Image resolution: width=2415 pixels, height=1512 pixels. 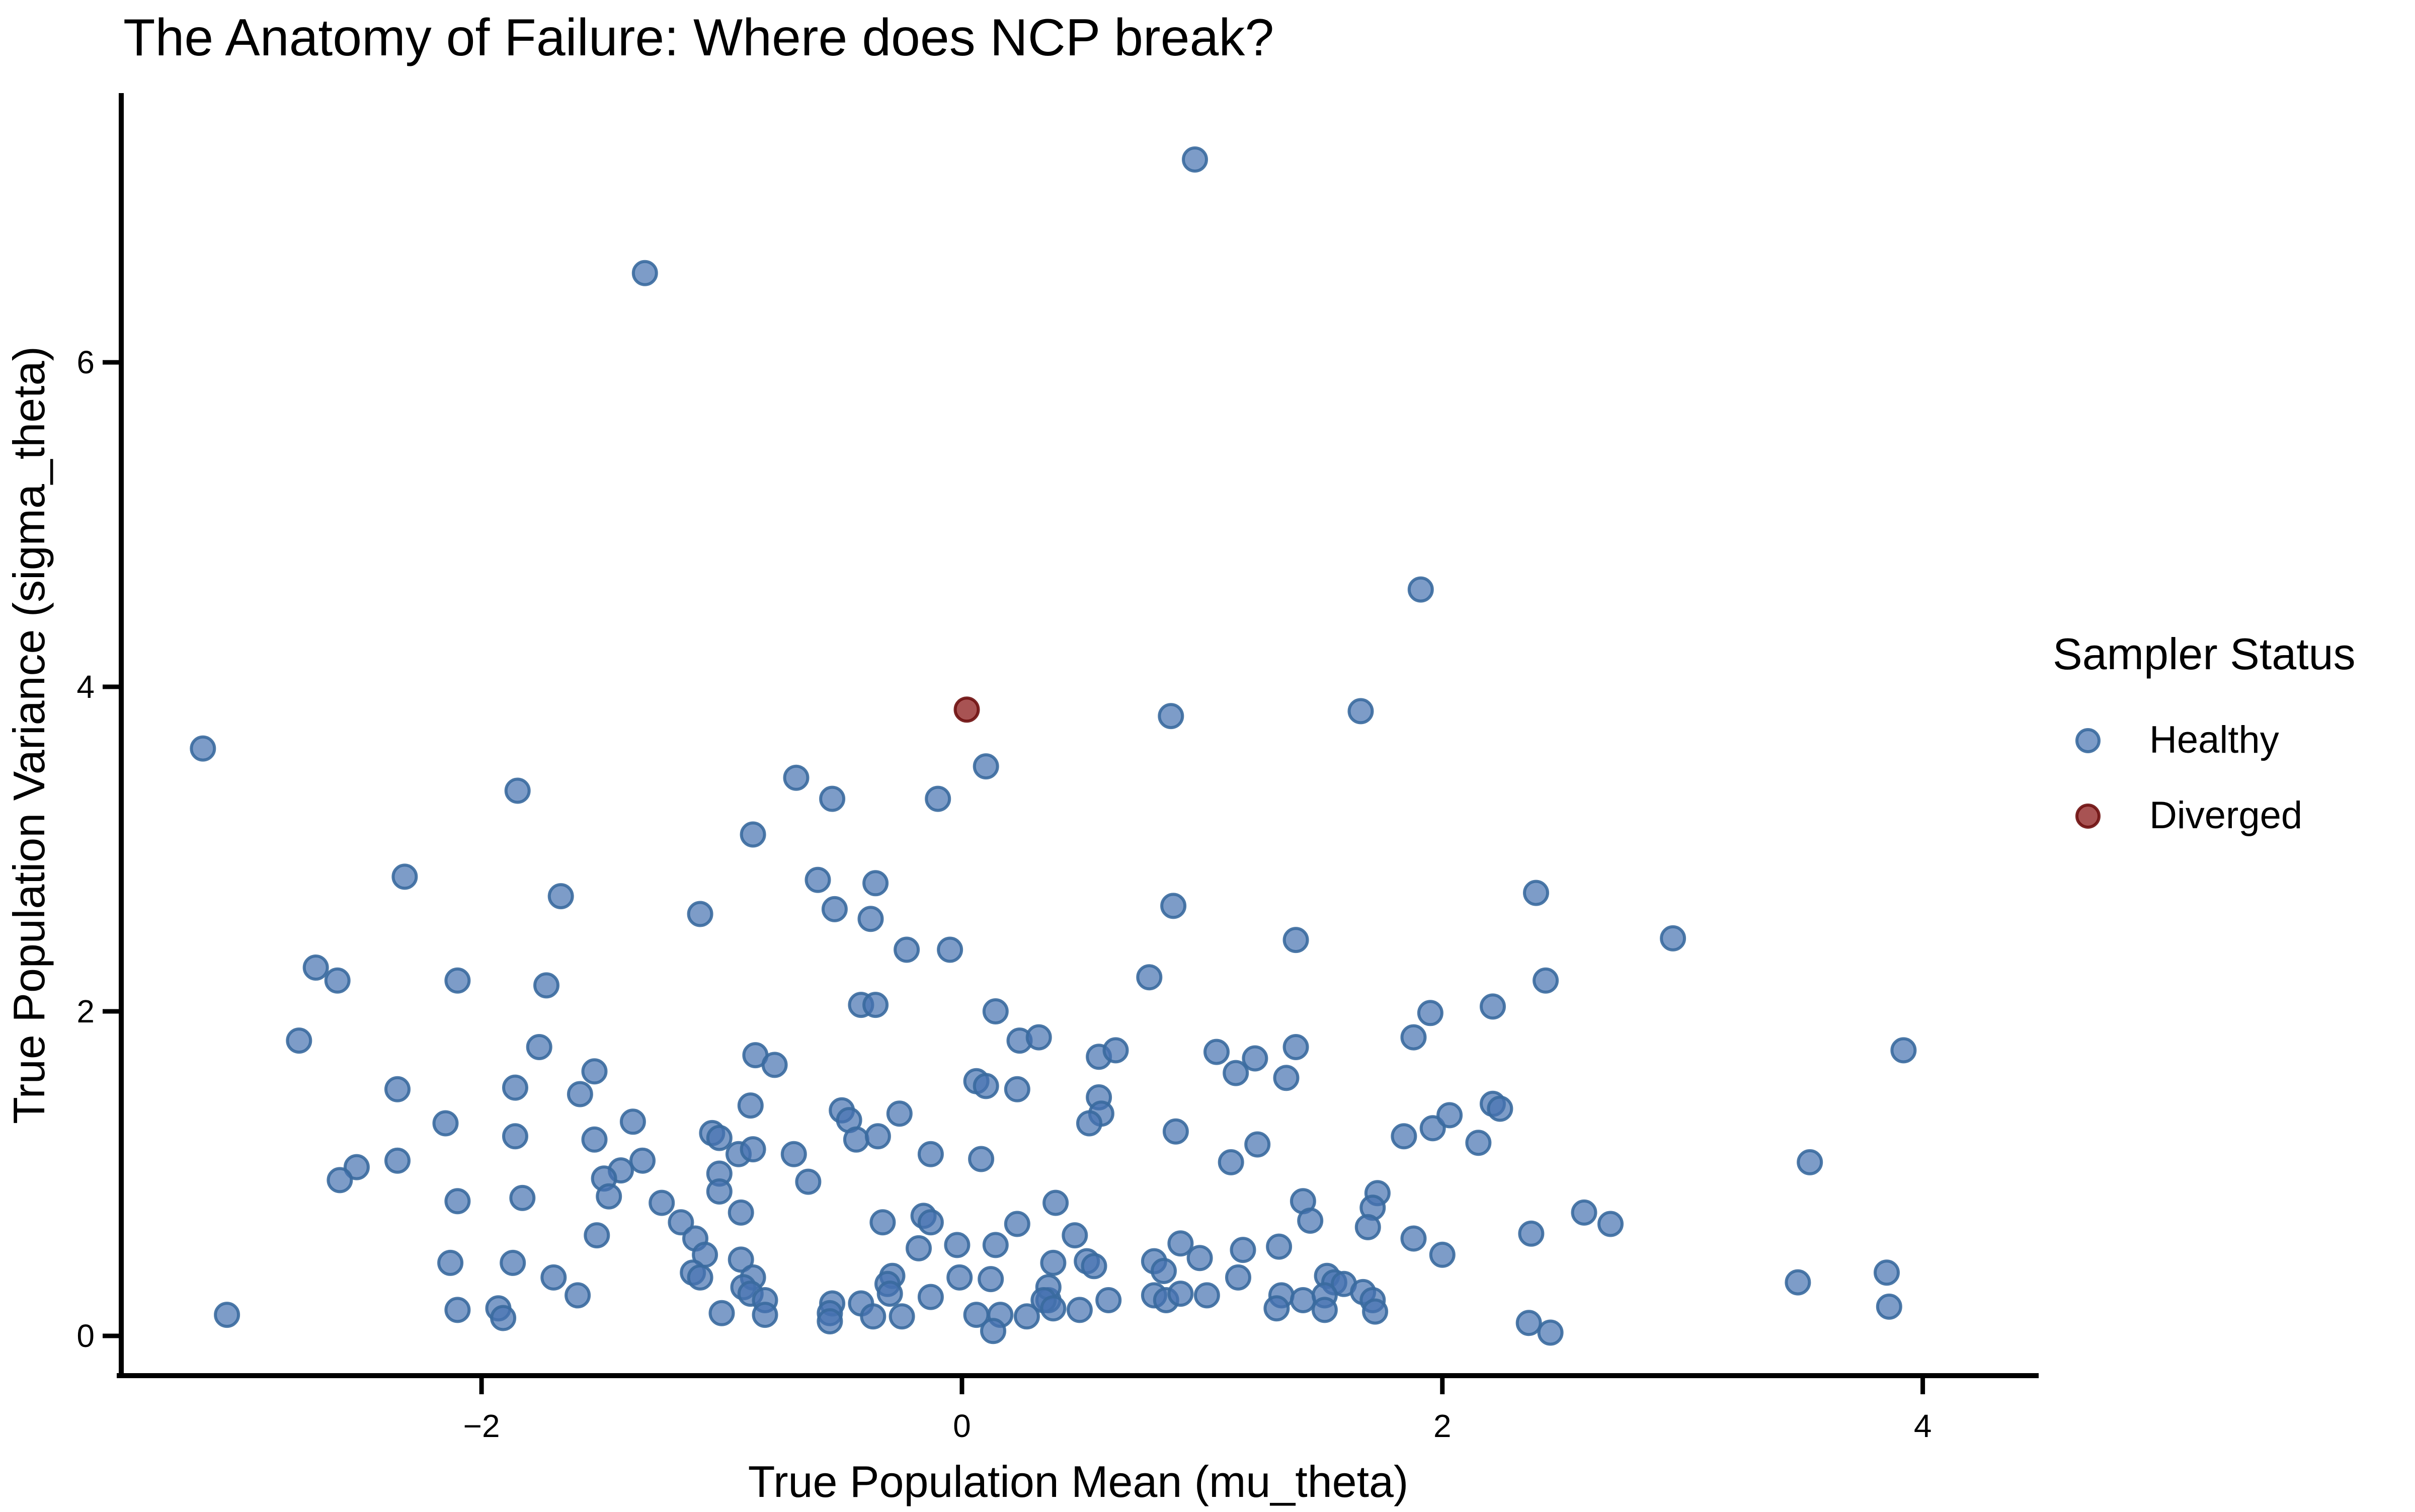 What do you see at coordinates (2225, 815) in the screenshot?
I see `legend-label-diverged: Diverged` at bounding box center [2225, 815].